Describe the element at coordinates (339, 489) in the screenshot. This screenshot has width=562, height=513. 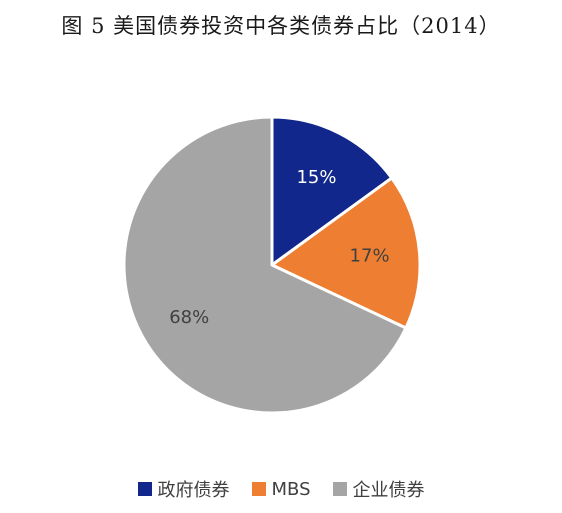
I see `legend-swatch-corporate-bonds` at that location.